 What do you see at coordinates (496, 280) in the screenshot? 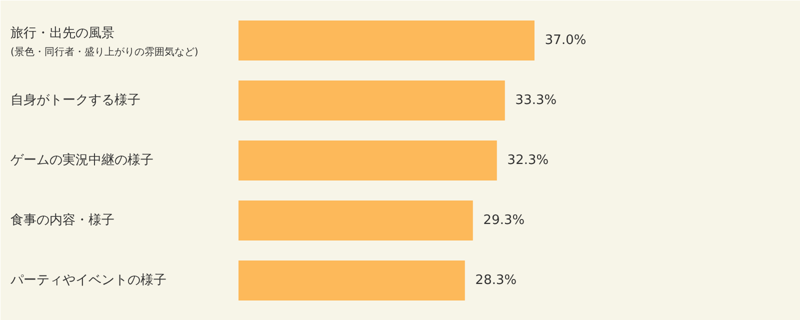
I see `data-label: 28.3%` at bounding box center [496, 280].